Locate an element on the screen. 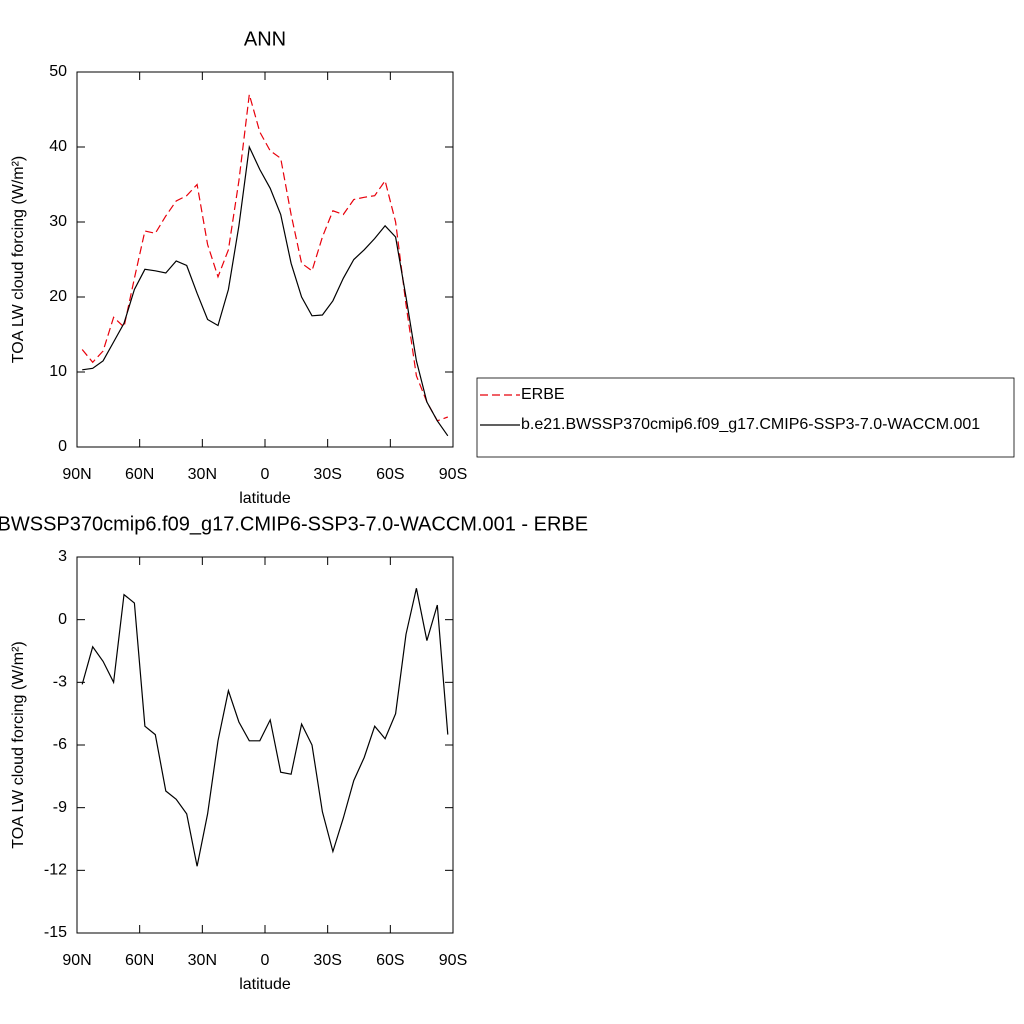 The image size is (1024, 1024). y-tick-label: -15 is located at coordinates (55, 932).